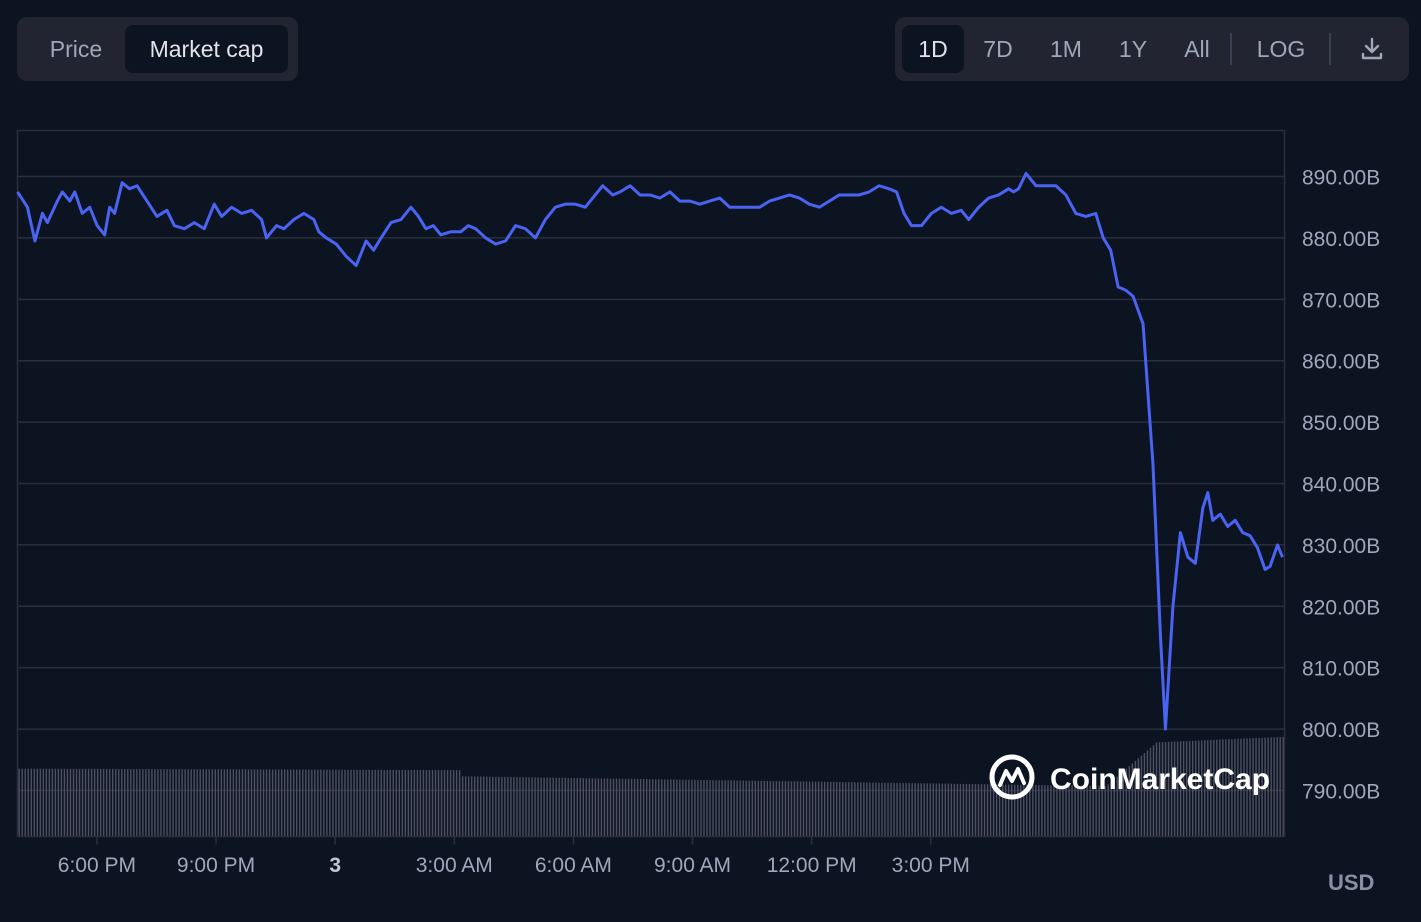 Image resolution: width=1421 pixels, height=922 pixels. What do you see at coordinates (812, 865) in the screenshot?
I see `x-tick-label: 12:00 PM` at bounding box center [812, 865].